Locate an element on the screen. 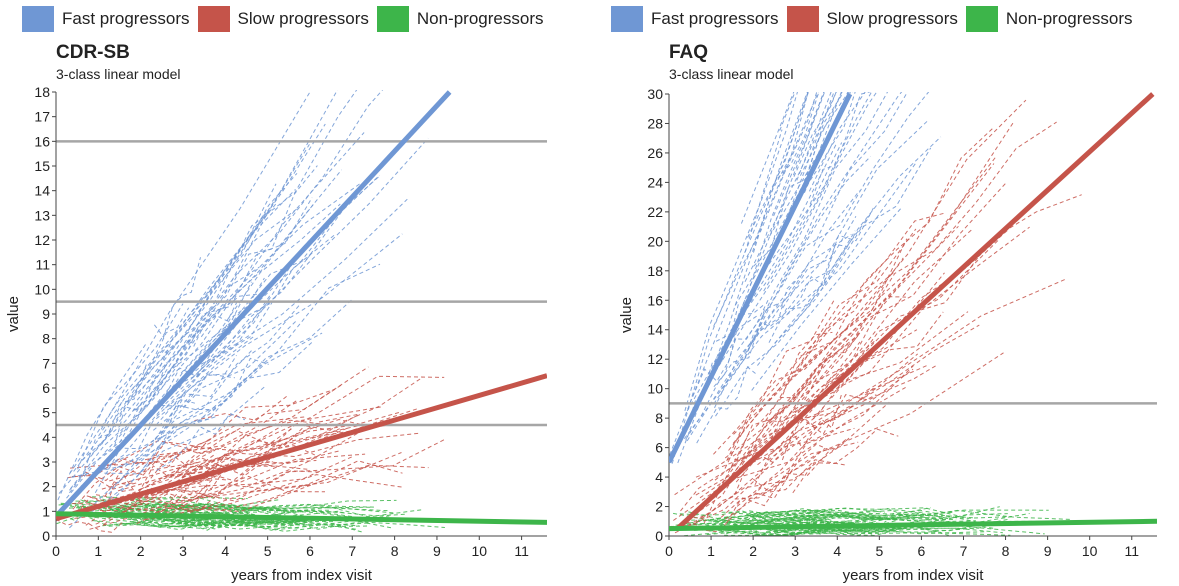 The height and width of the screenshot is (586, 1179). y-tick-label: 0 is located at coordinates (659, 536).